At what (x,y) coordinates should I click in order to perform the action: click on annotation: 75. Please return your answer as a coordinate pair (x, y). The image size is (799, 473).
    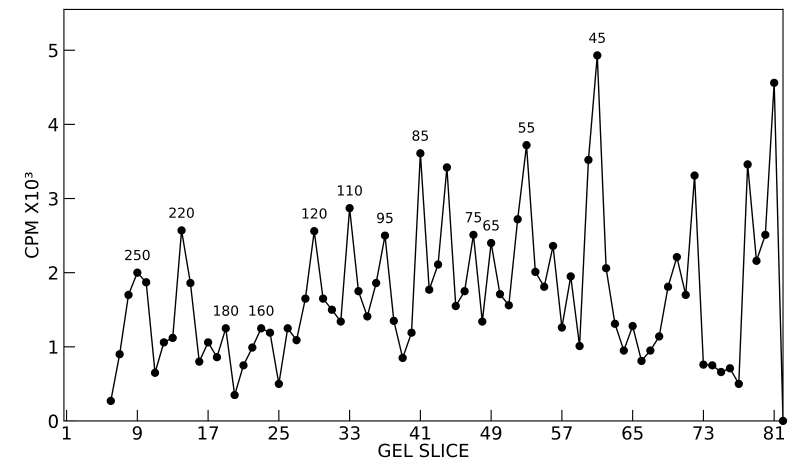
    Looking at the image, I should click on (474, 217).